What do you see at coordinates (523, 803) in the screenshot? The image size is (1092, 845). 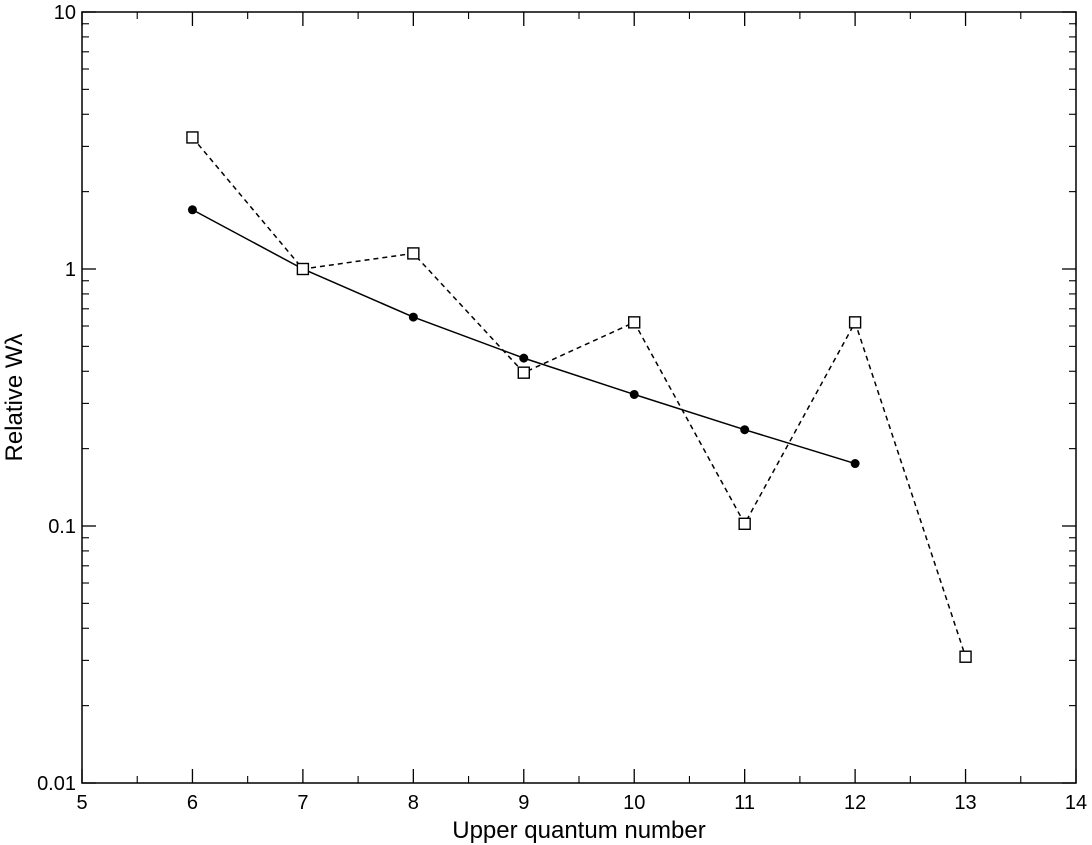 I see `x-tick-label: 9` at bounding box center [523, 803].